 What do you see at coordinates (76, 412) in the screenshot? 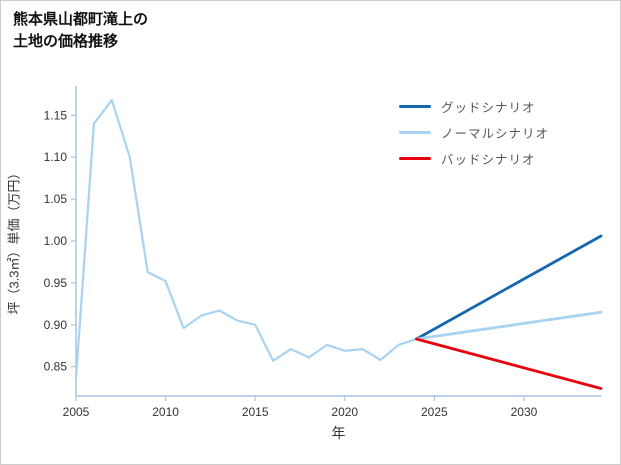
I see `x-tick-label: 2005` at bounding box center [76, 412].